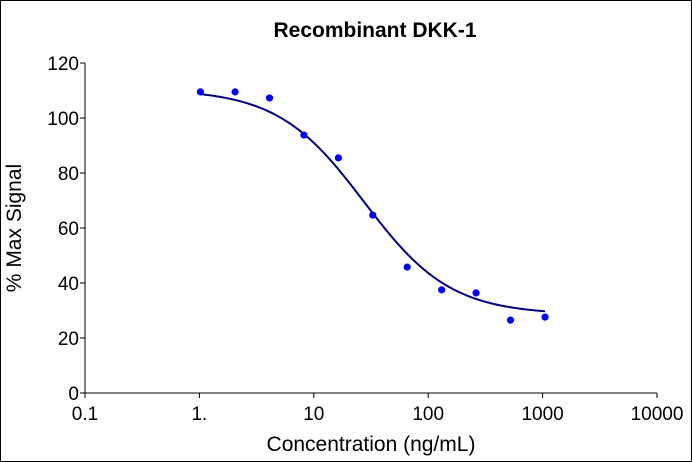 Image resolution: width=692 pixels, height=462 pixels. What do you see at coordinates (68, 229) in the screenshot?
I see `y-tick-label: 60` at bounding box center [68, 229].